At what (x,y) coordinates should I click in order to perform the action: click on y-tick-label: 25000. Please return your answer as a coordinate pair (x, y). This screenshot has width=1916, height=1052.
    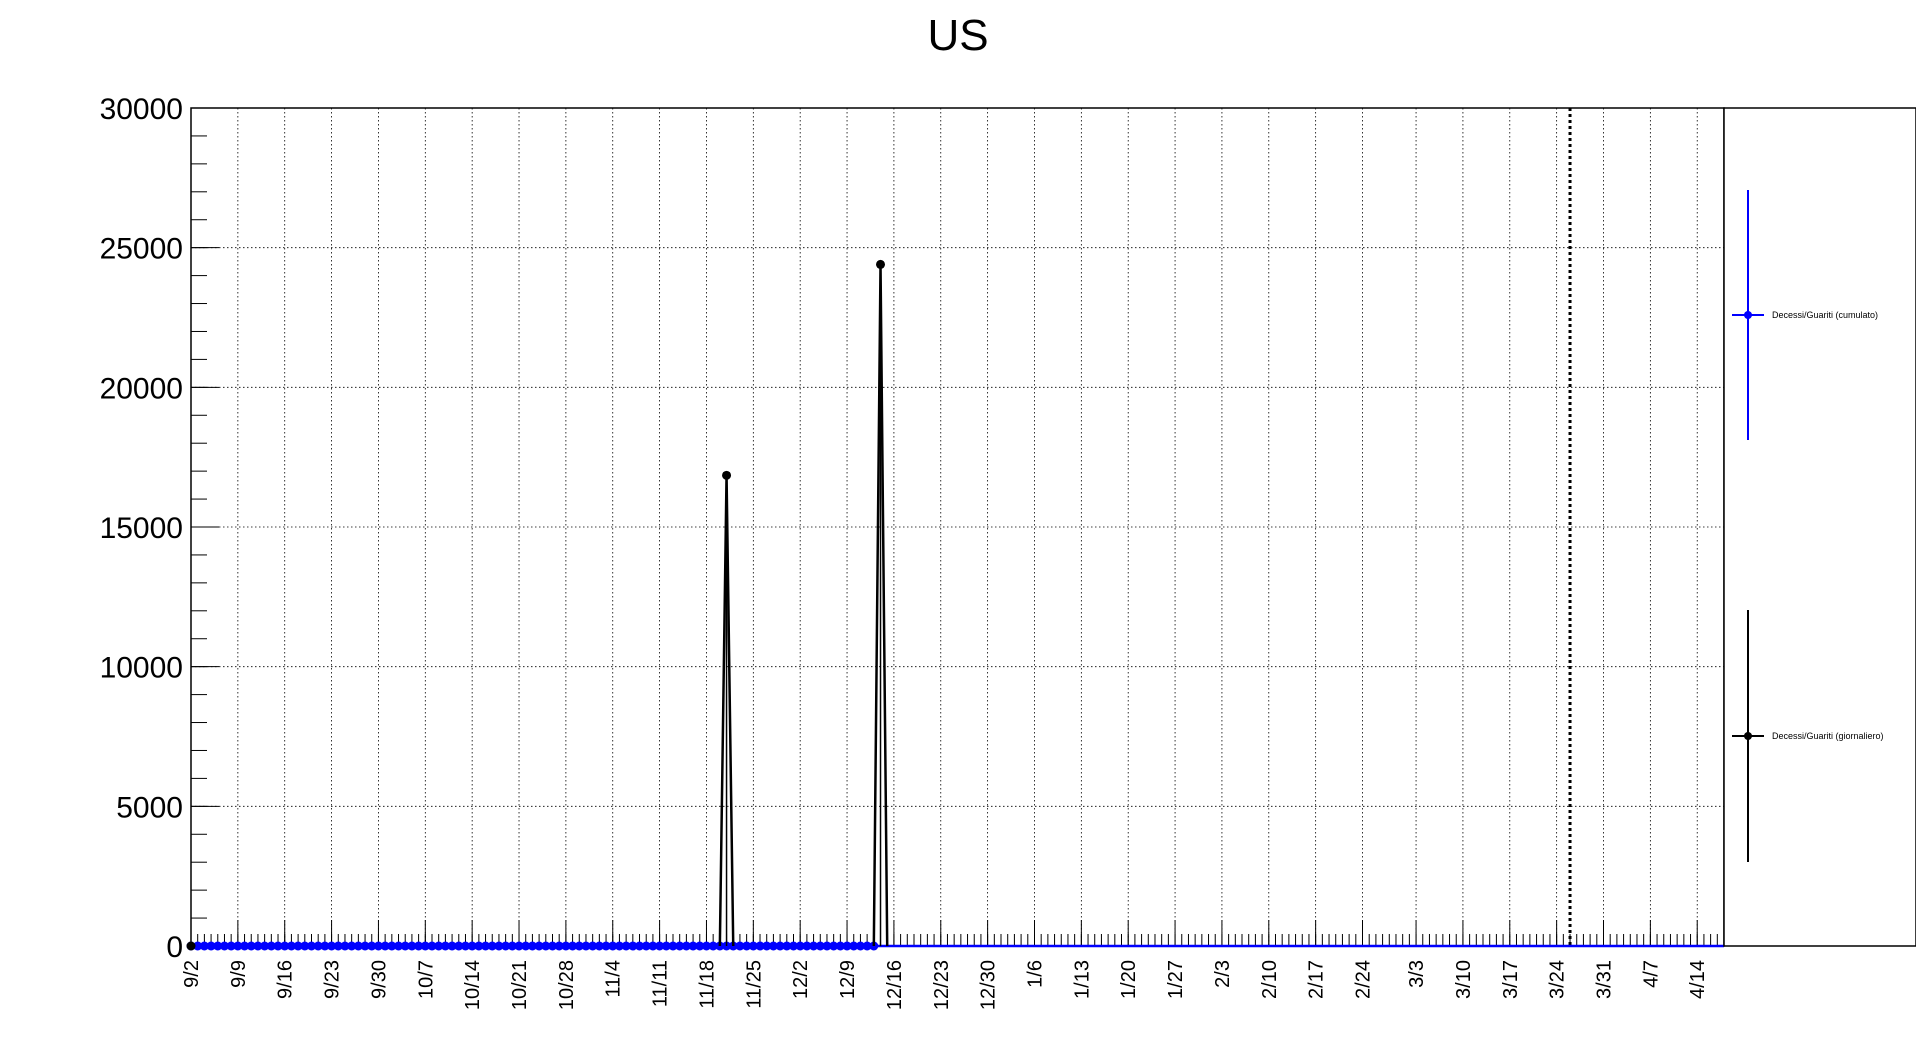
    Looking at the image, I should click on (141, 249).